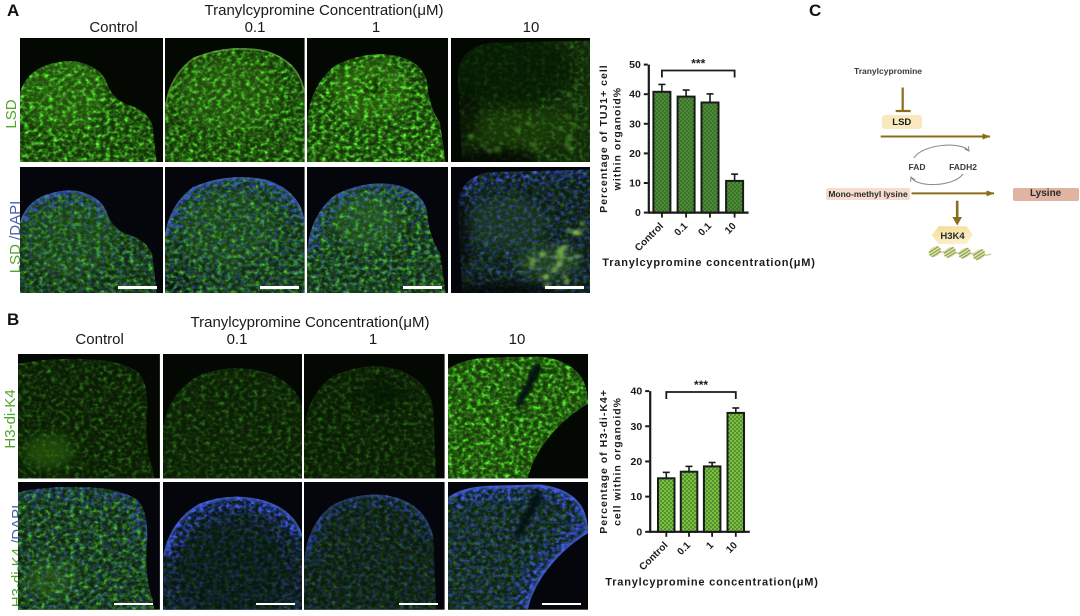 Image resolution: width=1080 pixels, height=616 pixels. What do you see at coordinates (618, 139) in the screenshot?
I see `svg-text: within organoid%` at bounding box center [618, 139].